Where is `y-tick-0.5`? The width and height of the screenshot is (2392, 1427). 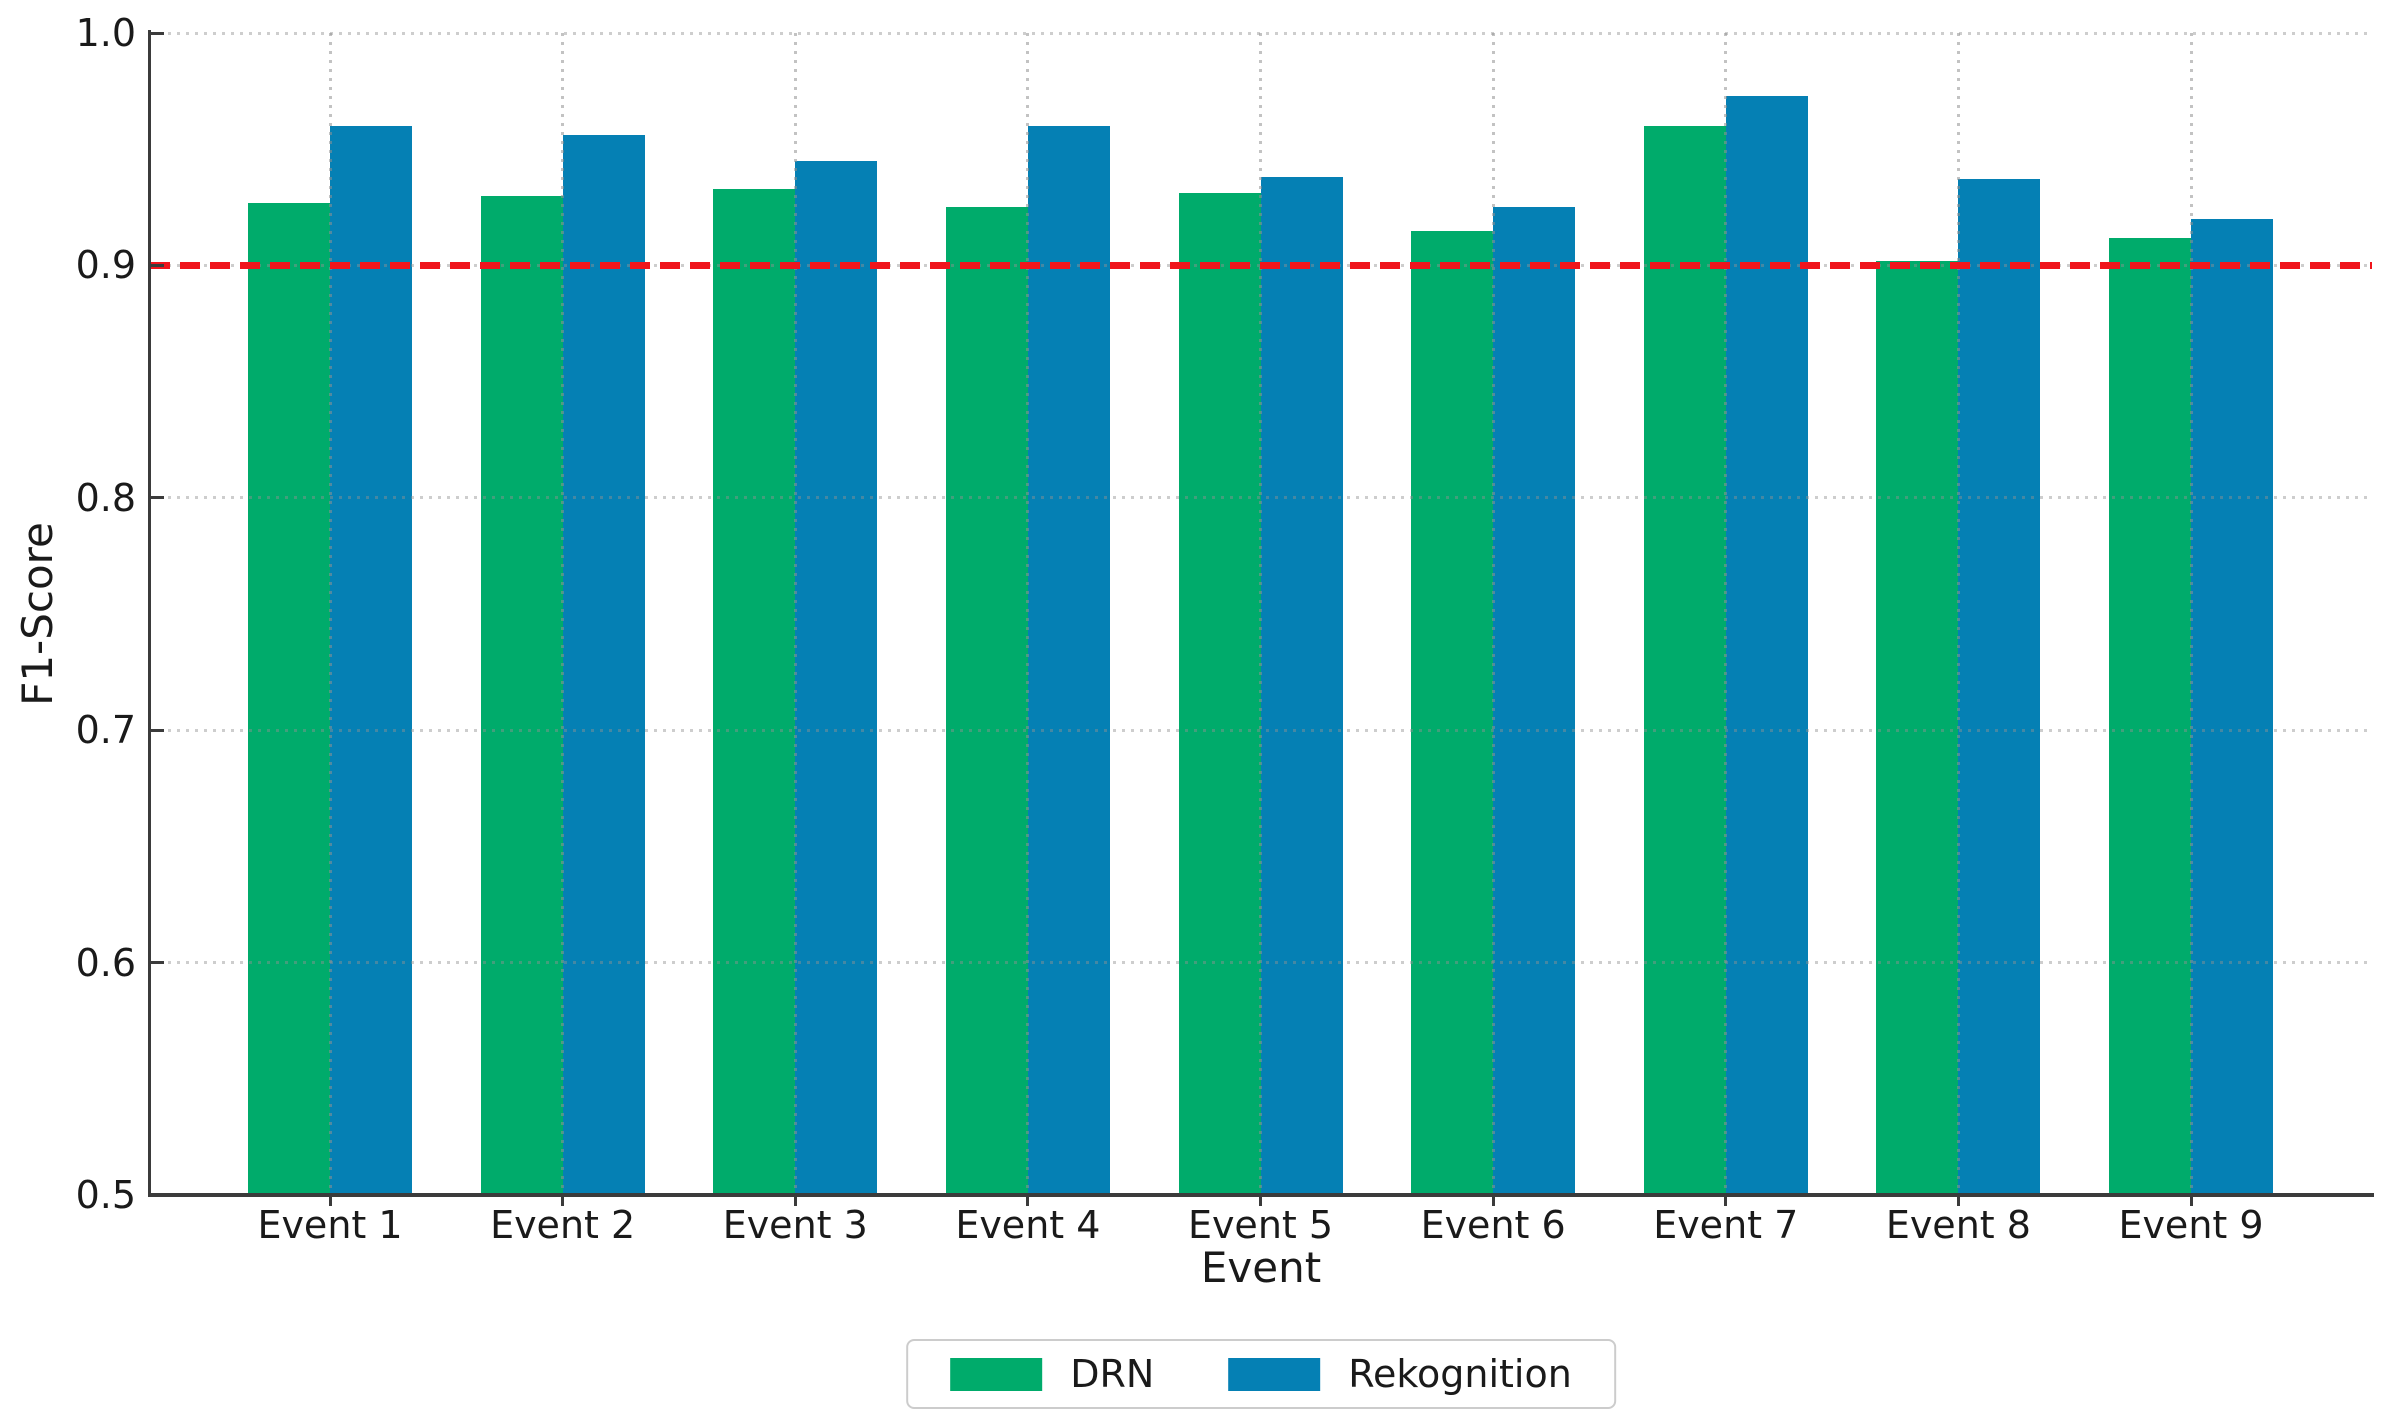 y-tick-0.5 is located at coordinates (157, 1195).